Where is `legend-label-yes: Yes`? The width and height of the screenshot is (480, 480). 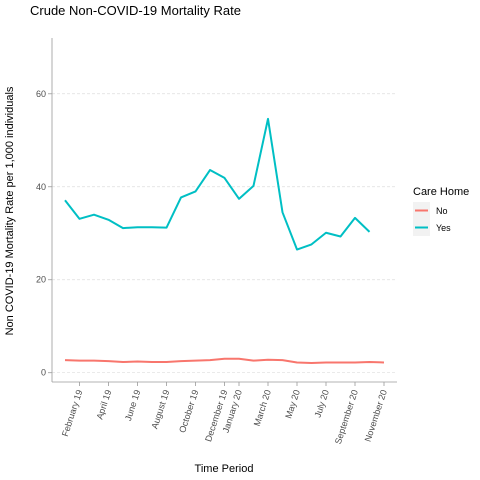
legend-label-yes: Yes is located at coordinates (443, 228).